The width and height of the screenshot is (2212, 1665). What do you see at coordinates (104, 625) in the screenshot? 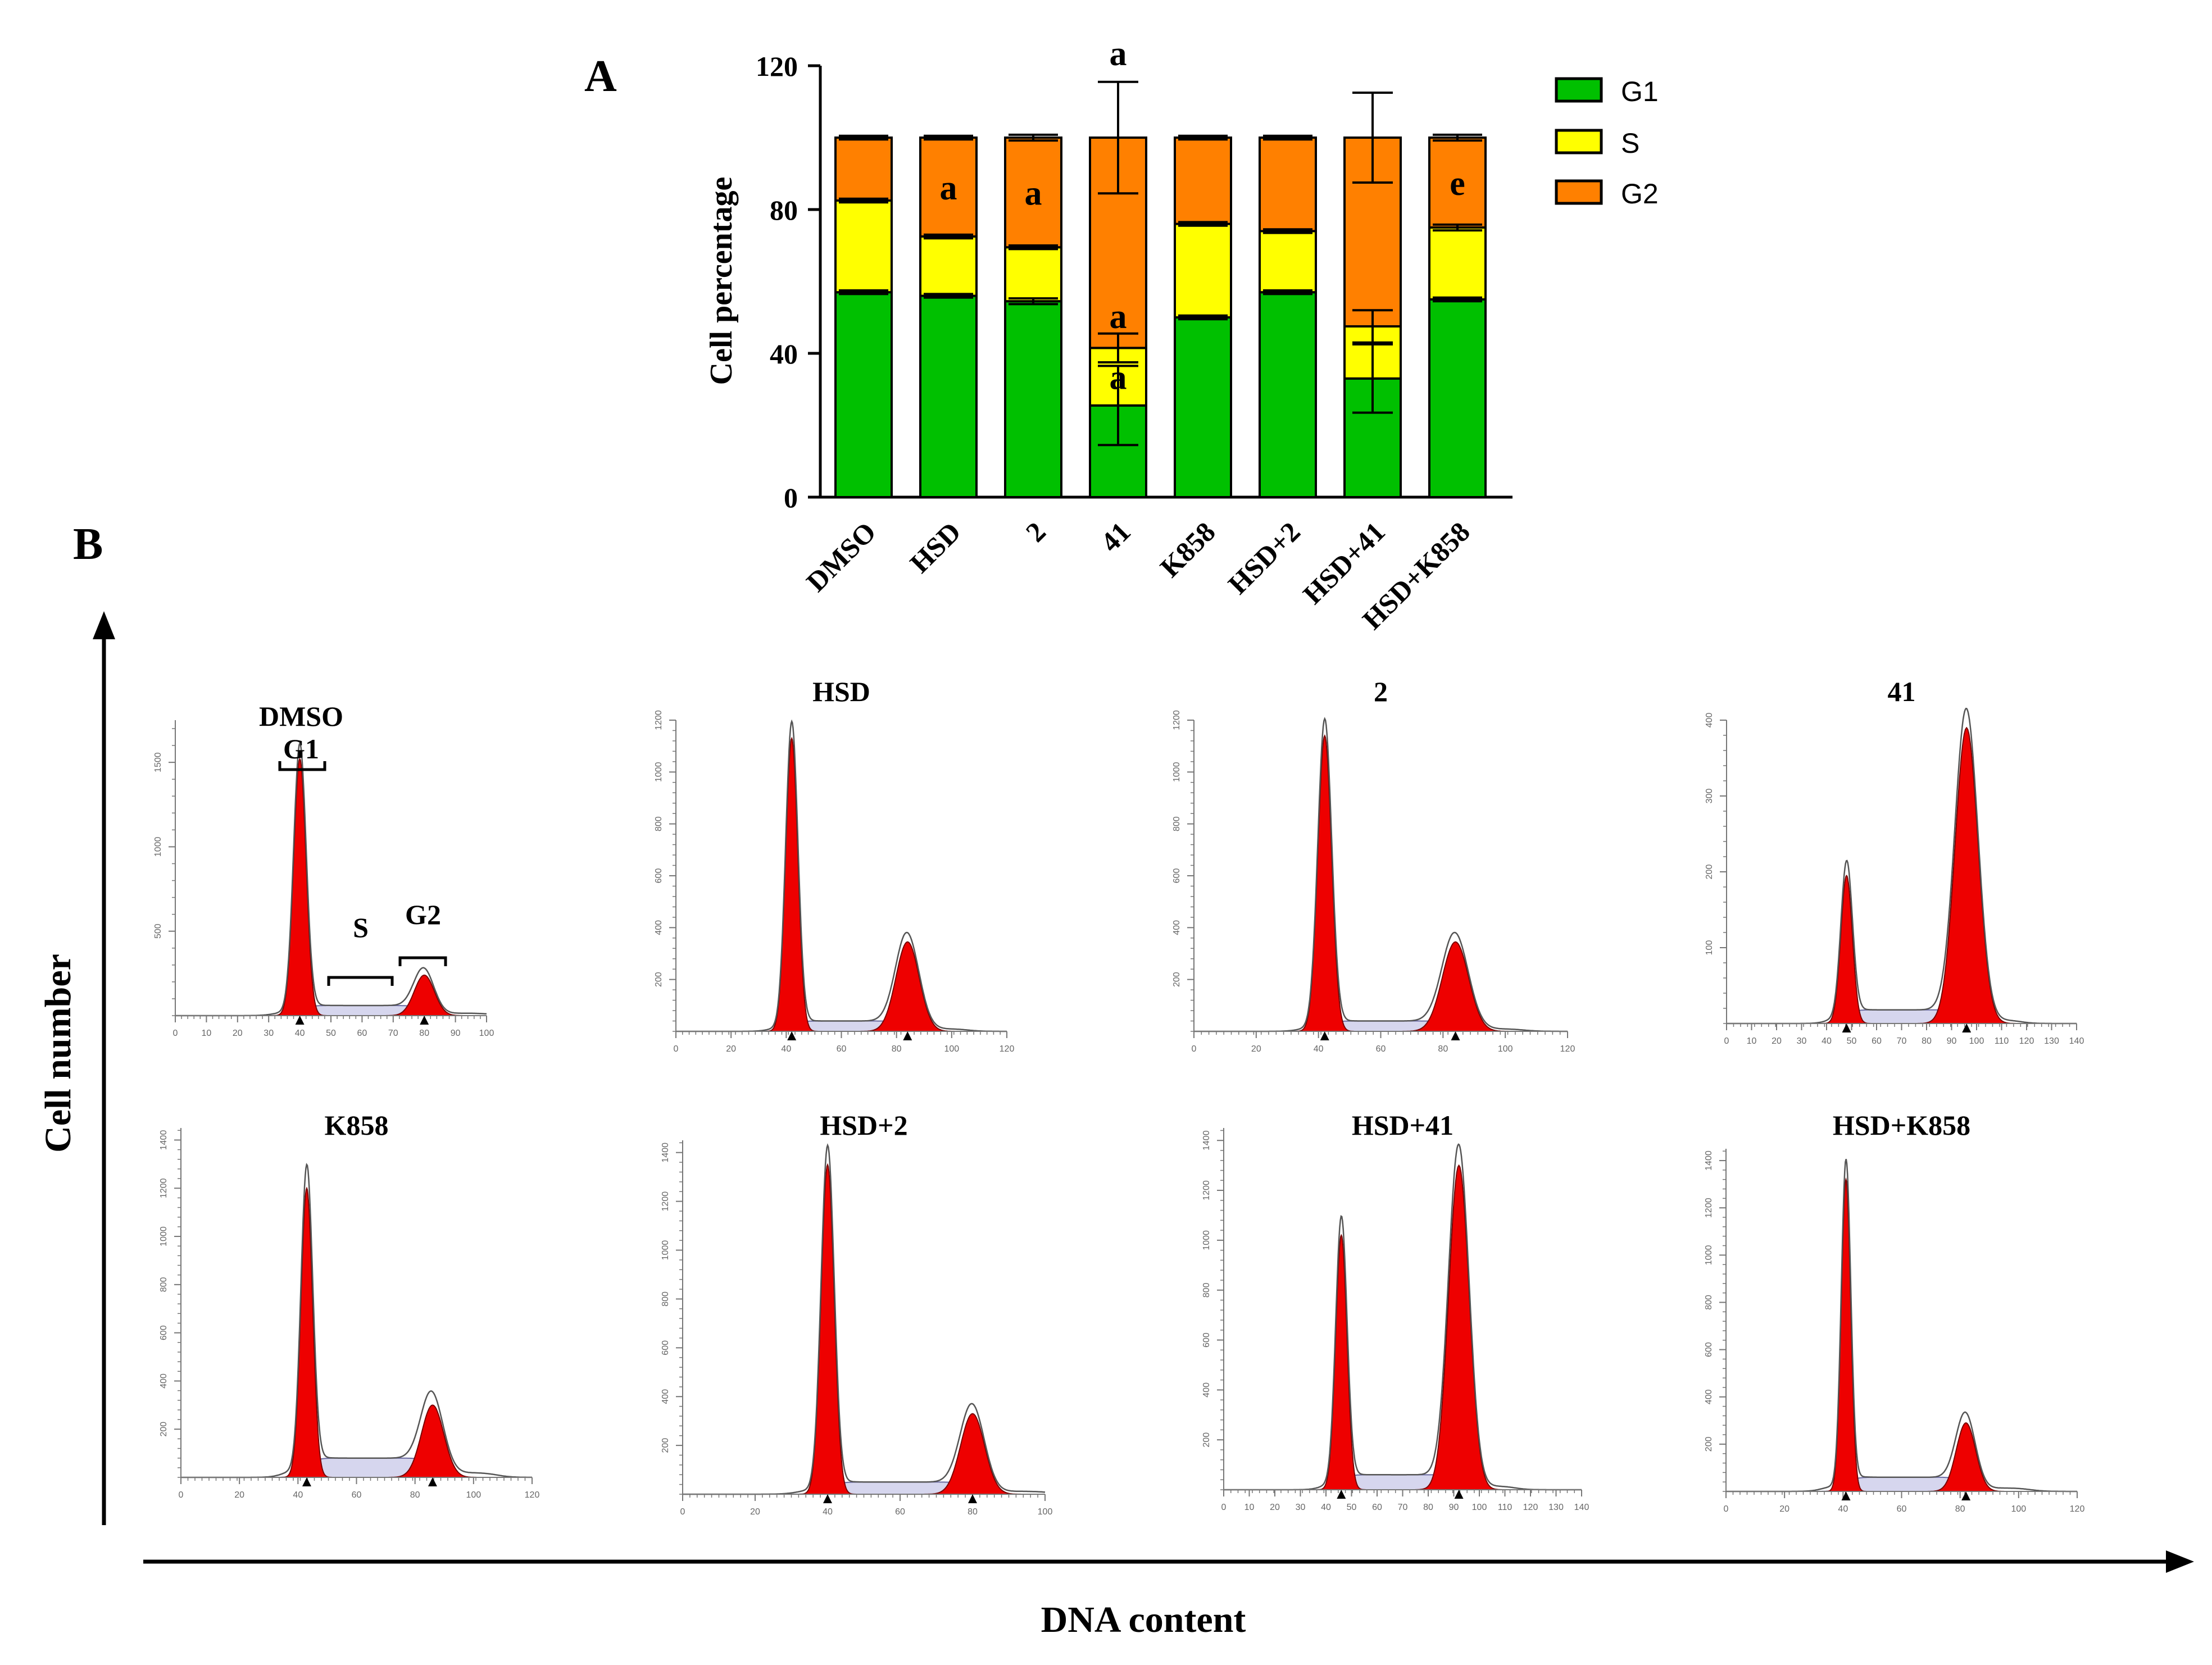
I see `cell-number-arrow-head` at bounding box center [104, 625].